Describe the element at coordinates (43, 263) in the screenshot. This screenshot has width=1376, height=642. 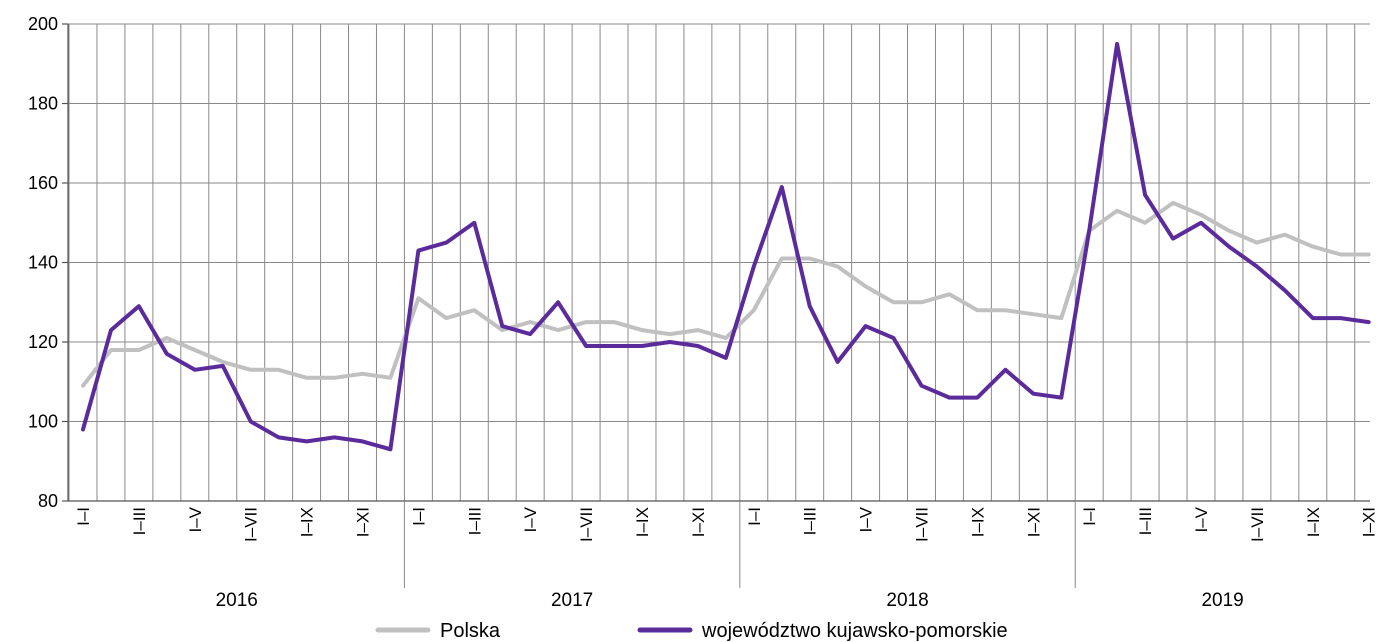
I see `y-tick-label: 140` at that location.